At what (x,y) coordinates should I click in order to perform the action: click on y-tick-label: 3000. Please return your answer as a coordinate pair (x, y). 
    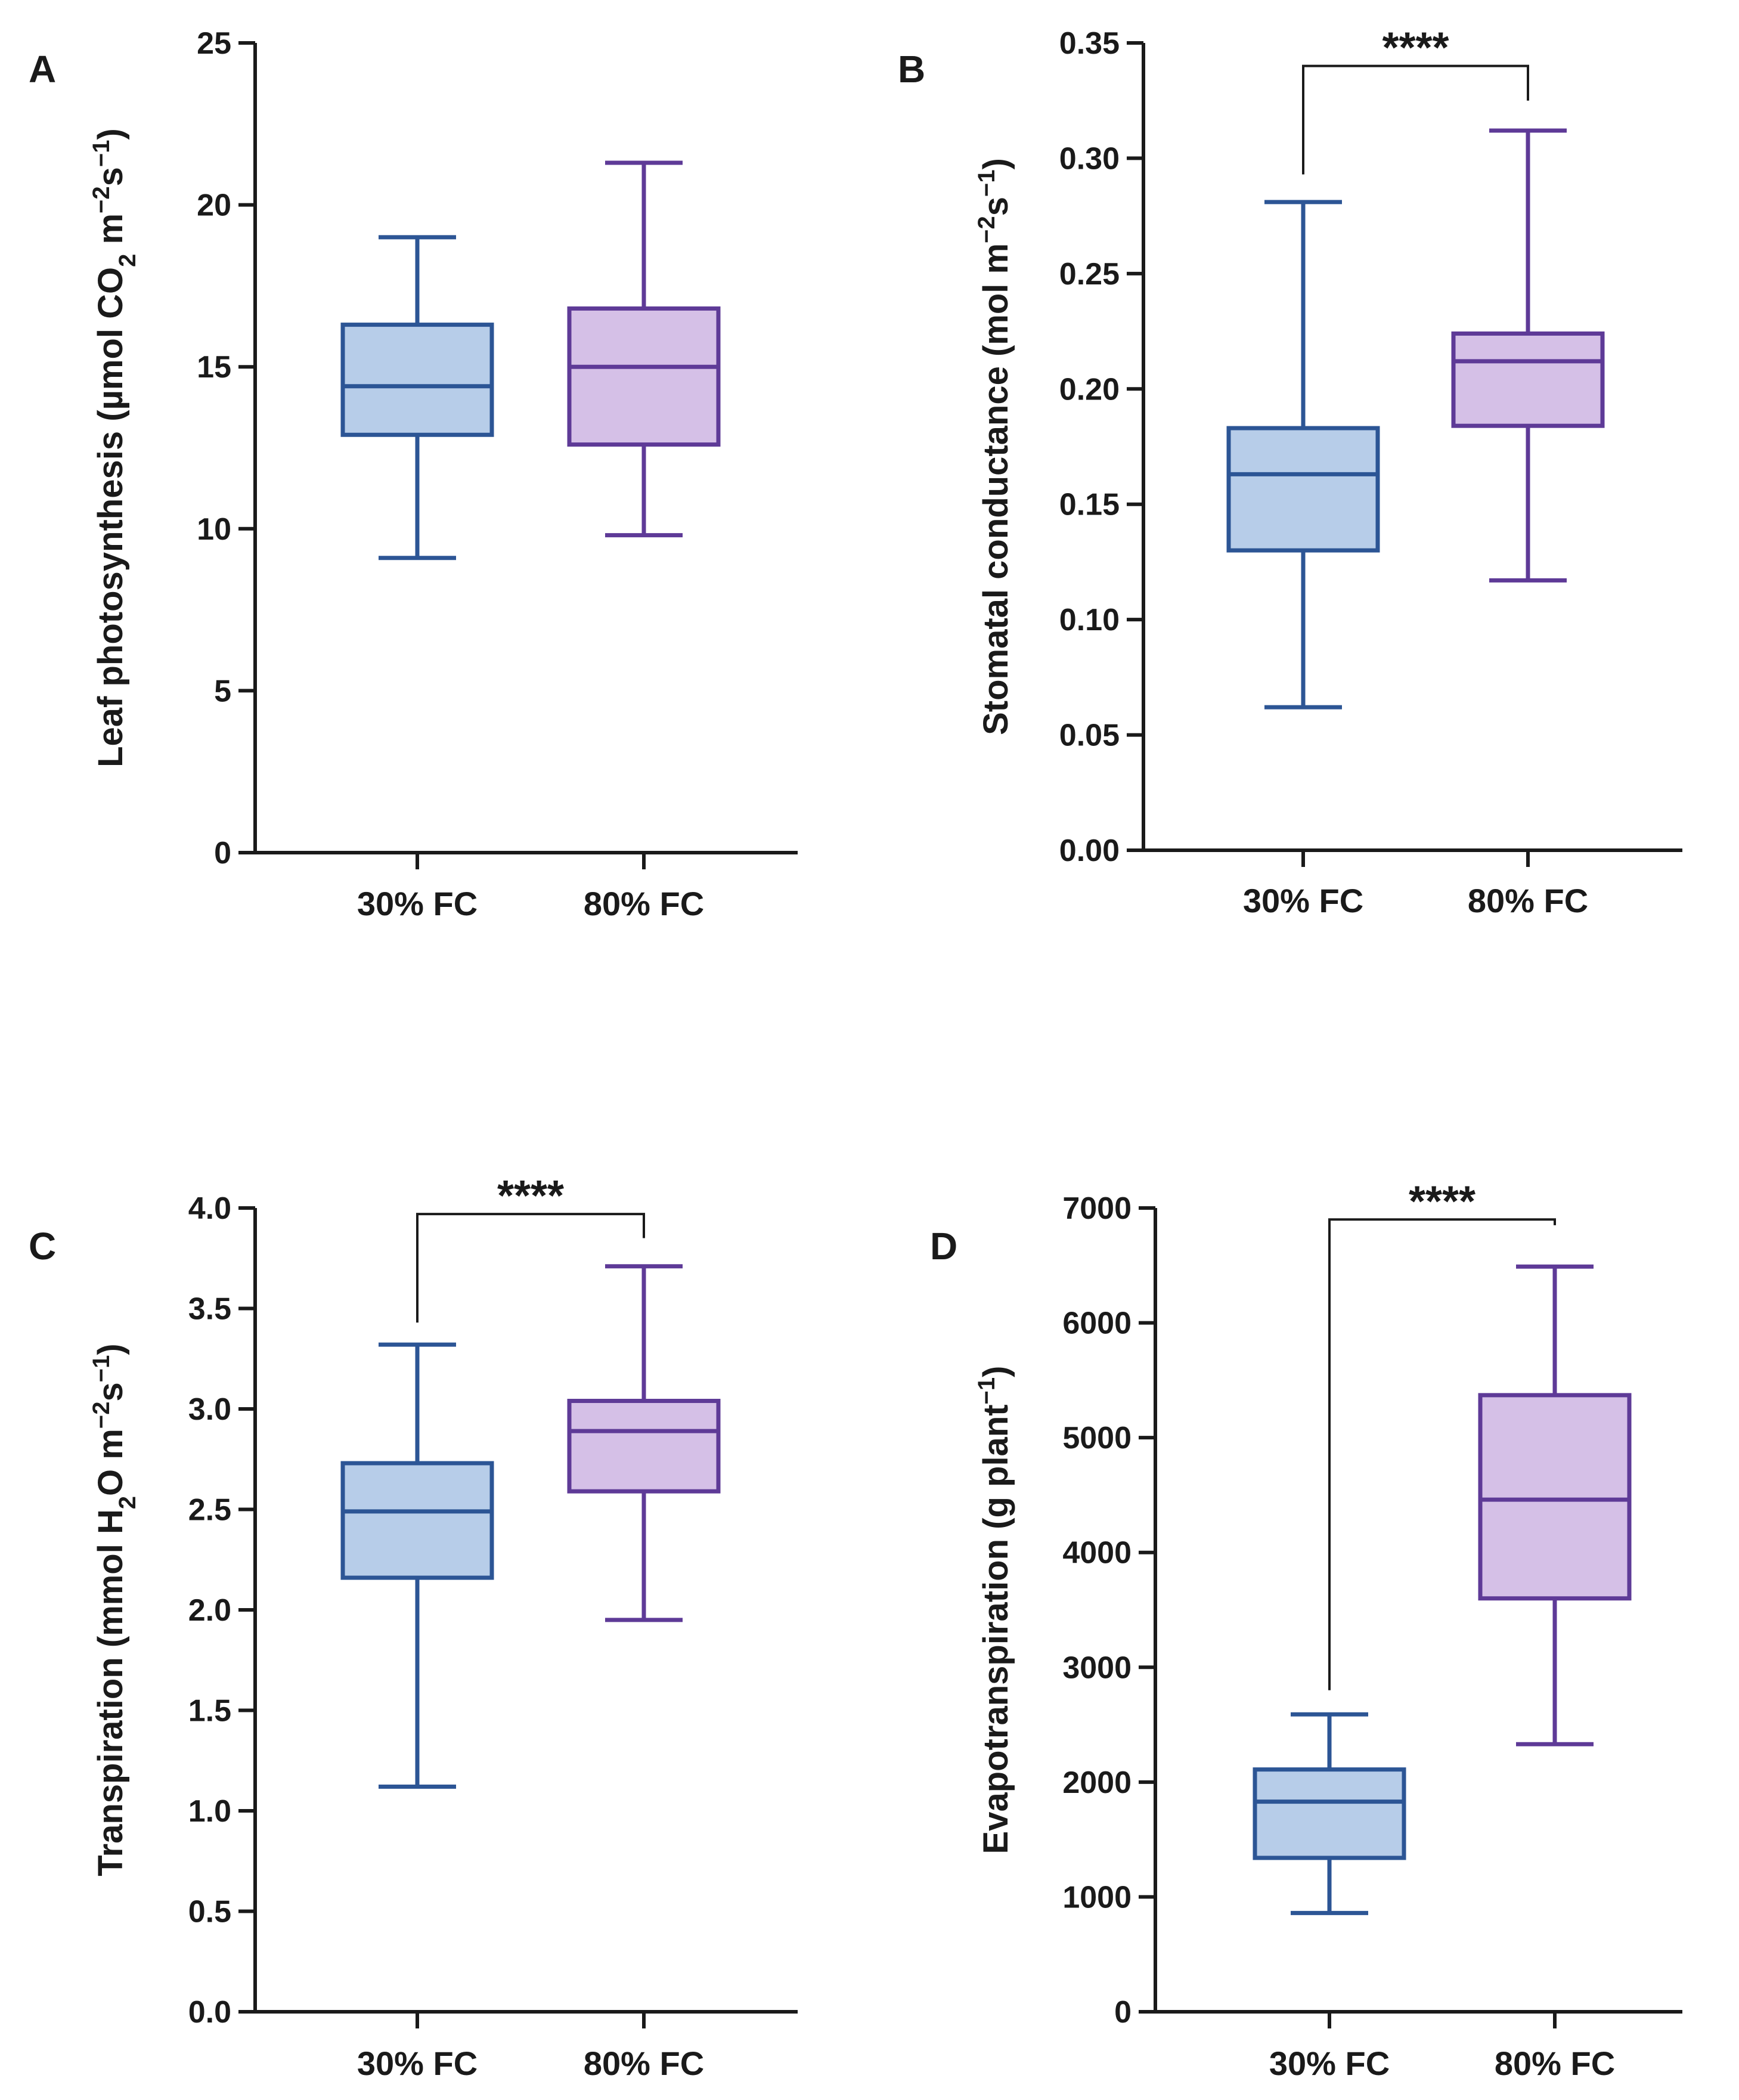
    Looking at the image, I should click on (1097, 1667).